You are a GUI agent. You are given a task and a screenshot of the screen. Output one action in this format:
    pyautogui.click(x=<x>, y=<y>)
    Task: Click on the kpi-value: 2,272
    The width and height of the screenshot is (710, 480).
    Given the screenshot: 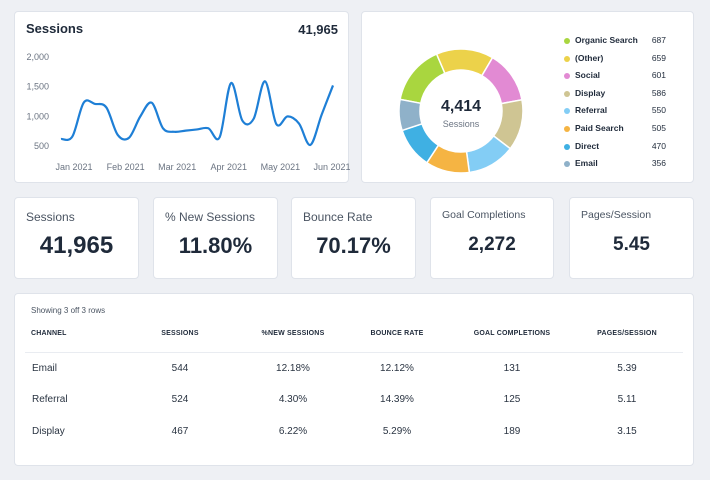 What is the action you would take?
    pyautogui.click(x=492, y=244)
    